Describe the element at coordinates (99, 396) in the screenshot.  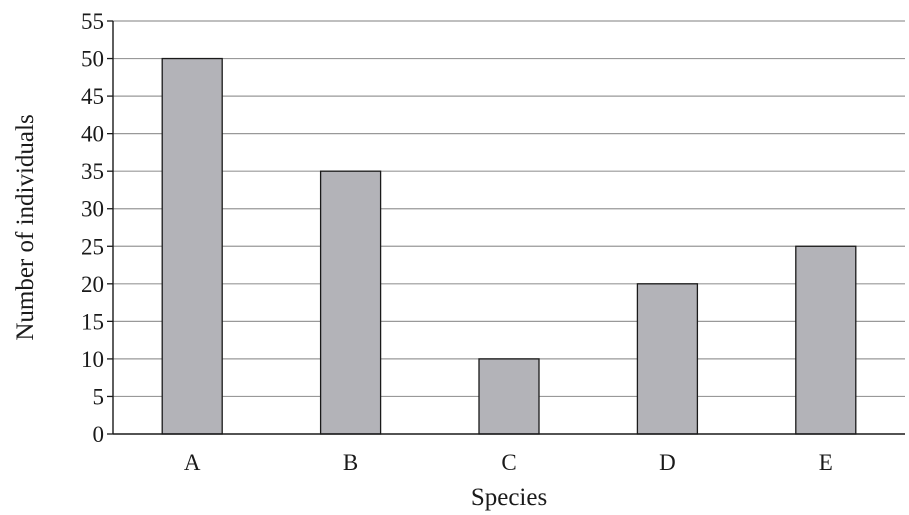
I see `y-tick-label: 5` at that location.